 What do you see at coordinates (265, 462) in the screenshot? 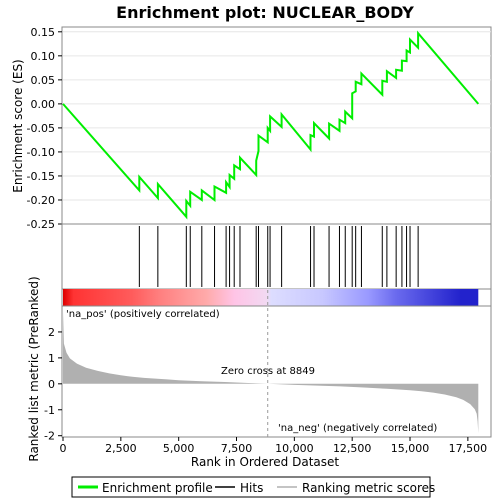
I see `x-axis-label: Rank in Ordered Dataset` at bounding box center [265, 462].